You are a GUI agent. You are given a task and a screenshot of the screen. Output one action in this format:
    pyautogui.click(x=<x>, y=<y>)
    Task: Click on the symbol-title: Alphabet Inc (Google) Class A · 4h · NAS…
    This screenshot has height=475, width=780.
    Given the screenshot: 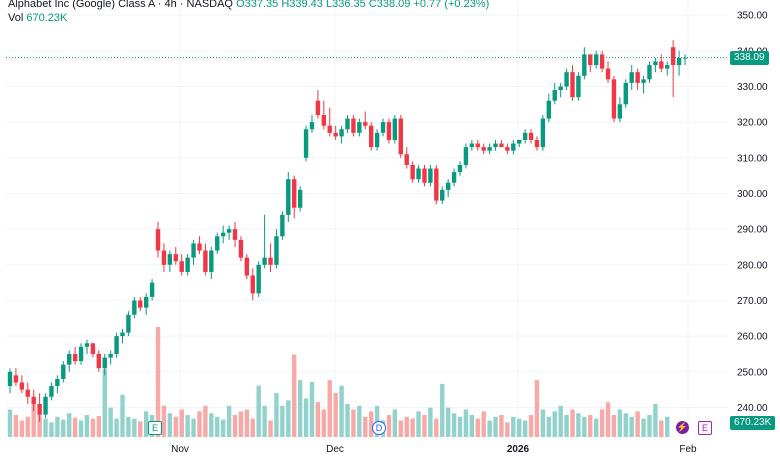 What is the action you would take?
    pyautogui.click(x=120, y=5)
    